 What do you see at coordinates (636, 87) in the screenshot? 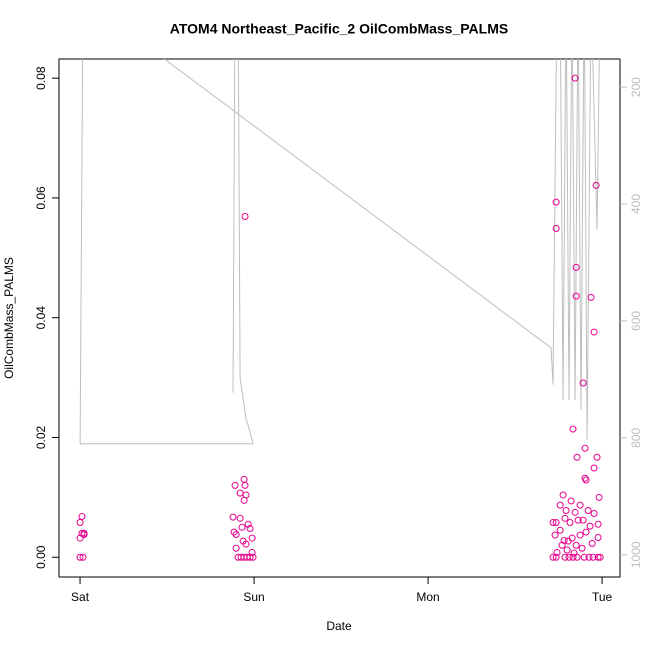
I see `y2-tick-label: 200` at bounding box center [636, 87].